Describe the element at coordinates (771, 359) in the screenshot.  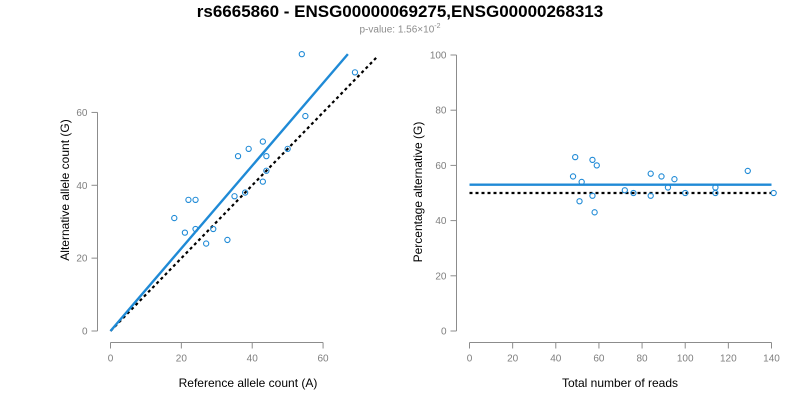
I see `x-tick-label: 140` at that location.